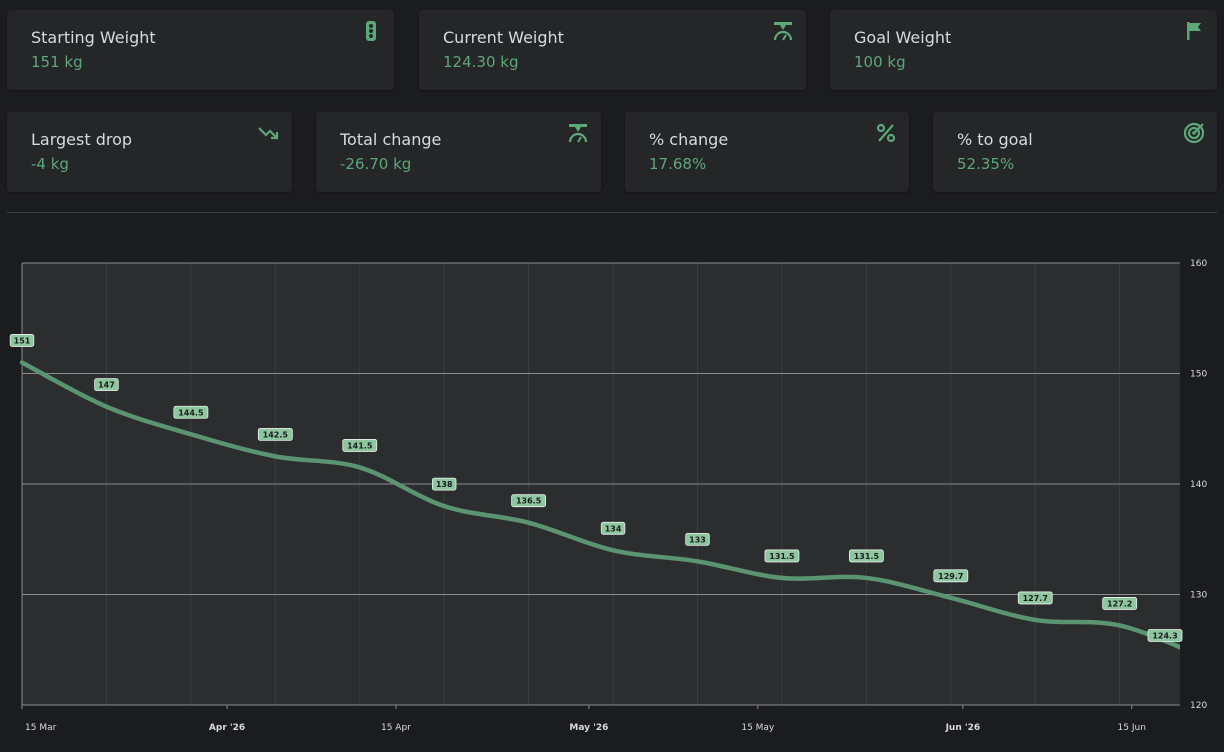  What do you see at coordinates (1023, 50) in the screenshot?
I see `stat-card-goal-weight: Goal Weight 100 kg` at bounding box center [1023, 50].